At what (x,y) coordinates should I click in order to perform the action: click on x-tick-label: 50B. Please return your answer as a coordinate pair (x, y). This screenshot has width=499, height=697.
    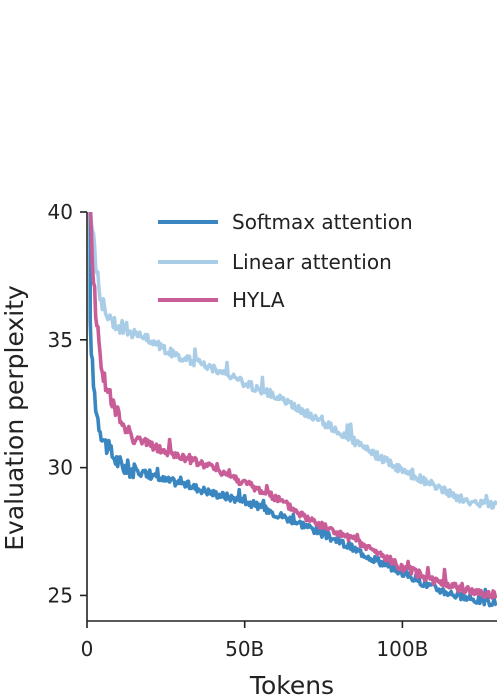
    Looking at the image, I should click on (244, 649).